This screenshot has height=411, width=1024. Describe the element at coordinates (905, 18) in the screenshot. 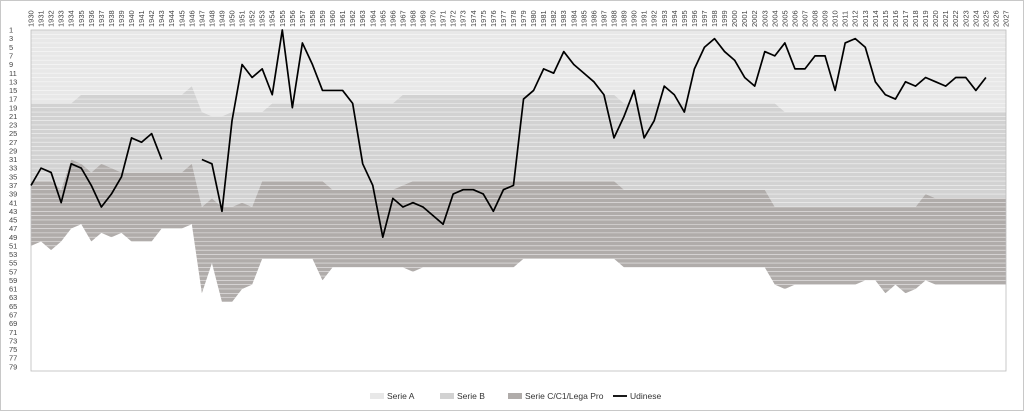

I see `x-tick-label: 2017` at that location.